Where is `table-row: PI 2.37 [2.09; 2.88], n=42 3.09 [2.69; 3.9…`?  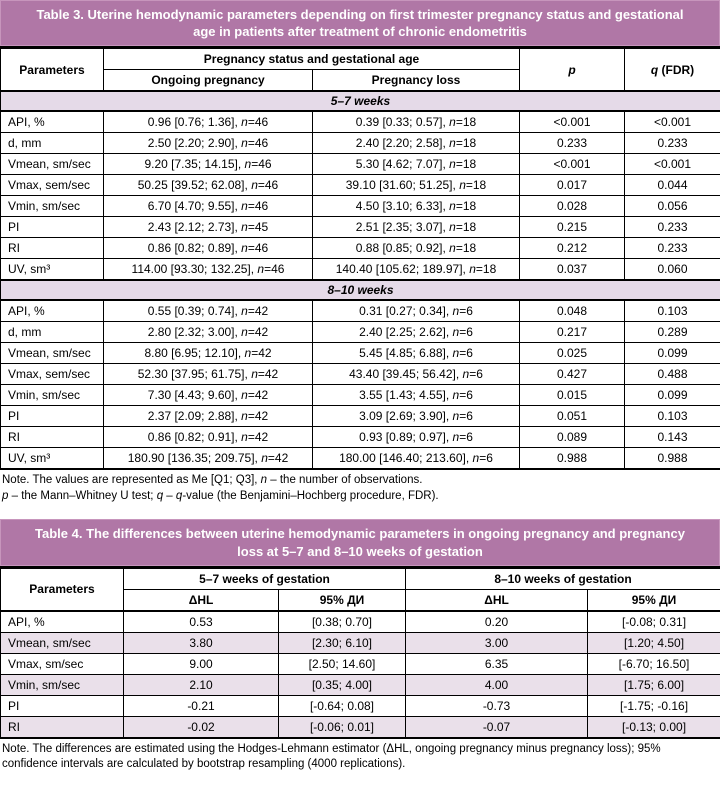 table-row: PI 2.37 [2.09; 2.88], n=42 3.09 [2.69; 3.9… is located at coordinates (360, 416).